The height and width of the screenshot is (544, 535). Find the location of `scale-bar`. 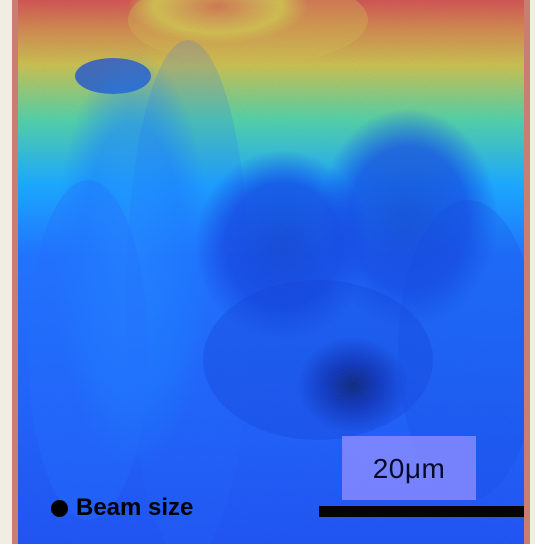

scale-bar is located at coordinates (421, 511).